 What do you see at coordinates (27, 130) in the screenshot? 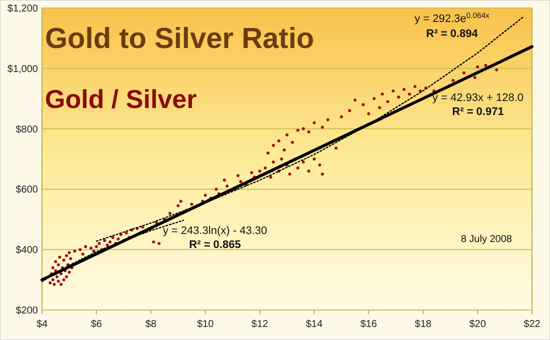
I see `y-tick-label: $800` at bounding box center [27, 130].